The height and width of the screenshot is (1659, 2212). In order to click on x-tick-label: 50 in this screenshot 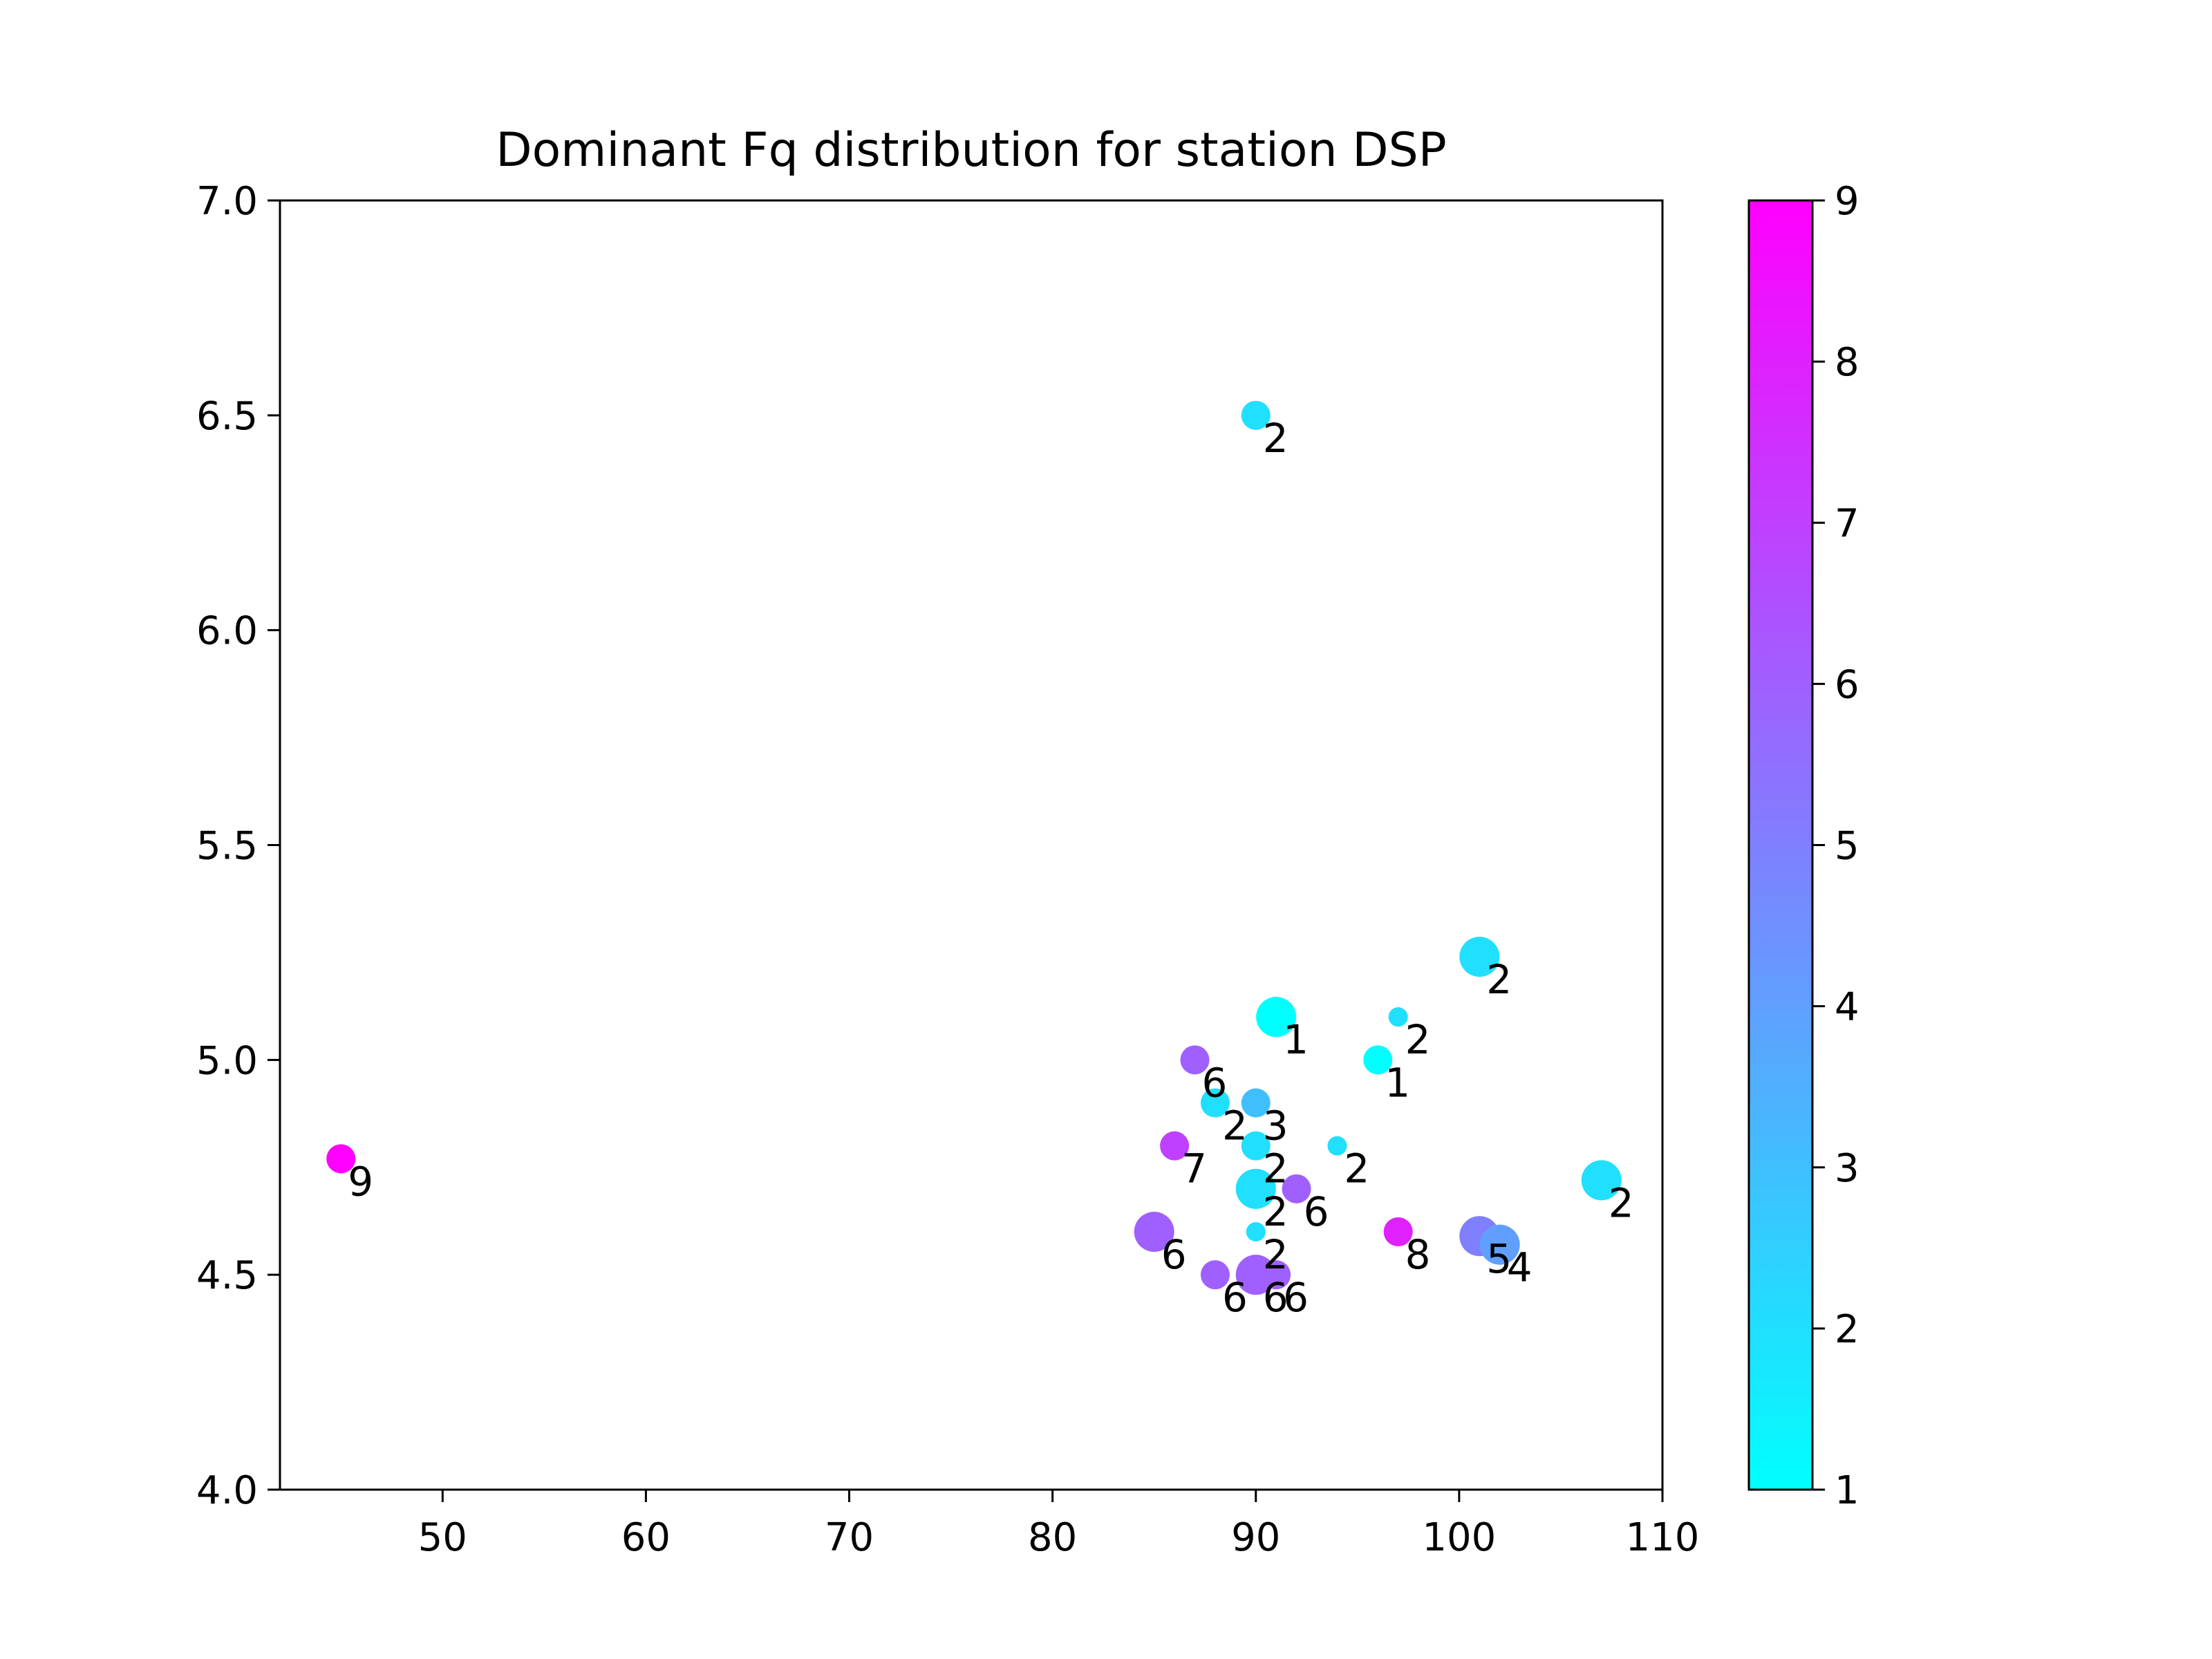, I will do `click(442, 1537)`.